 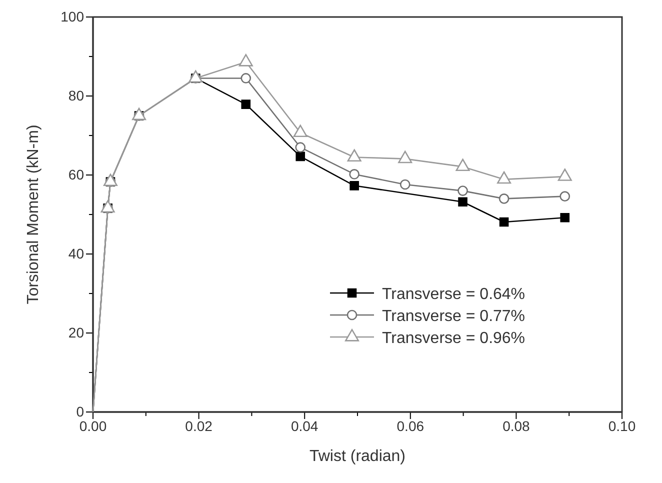 I want to click on legend-label: Transverse = 0.77%, so click(x=454, y=316).